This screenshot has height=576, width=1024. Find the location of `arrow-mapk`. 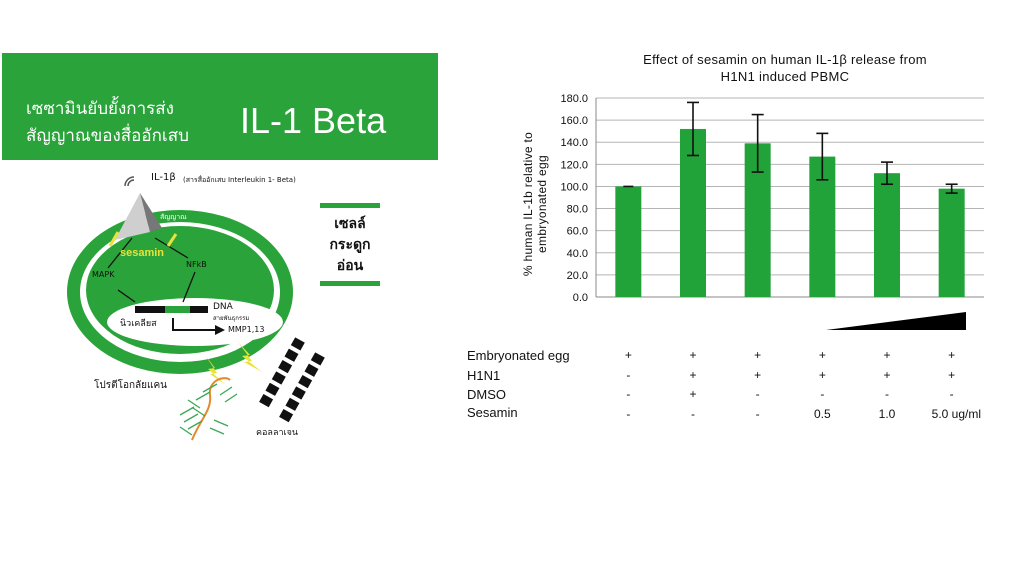

arrow-mapk is located at coordinates (120, 253).